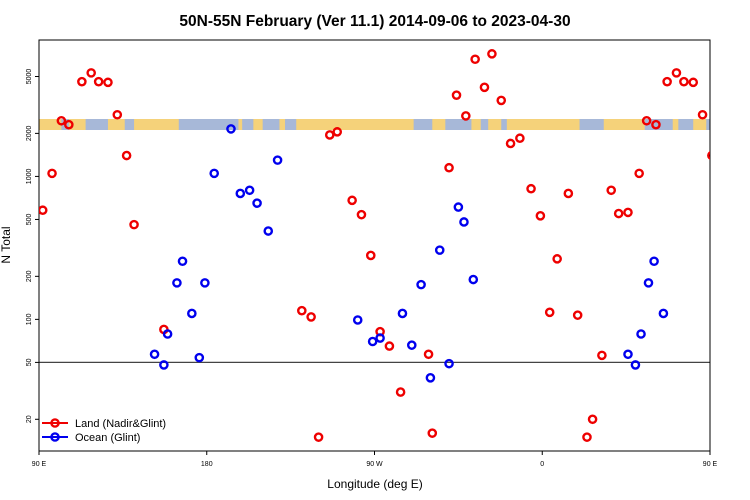  What do you see at coordinates (29, 133) in the screenshot?
I see `y-tick-label: 2000` at bounding box center [29, 133].